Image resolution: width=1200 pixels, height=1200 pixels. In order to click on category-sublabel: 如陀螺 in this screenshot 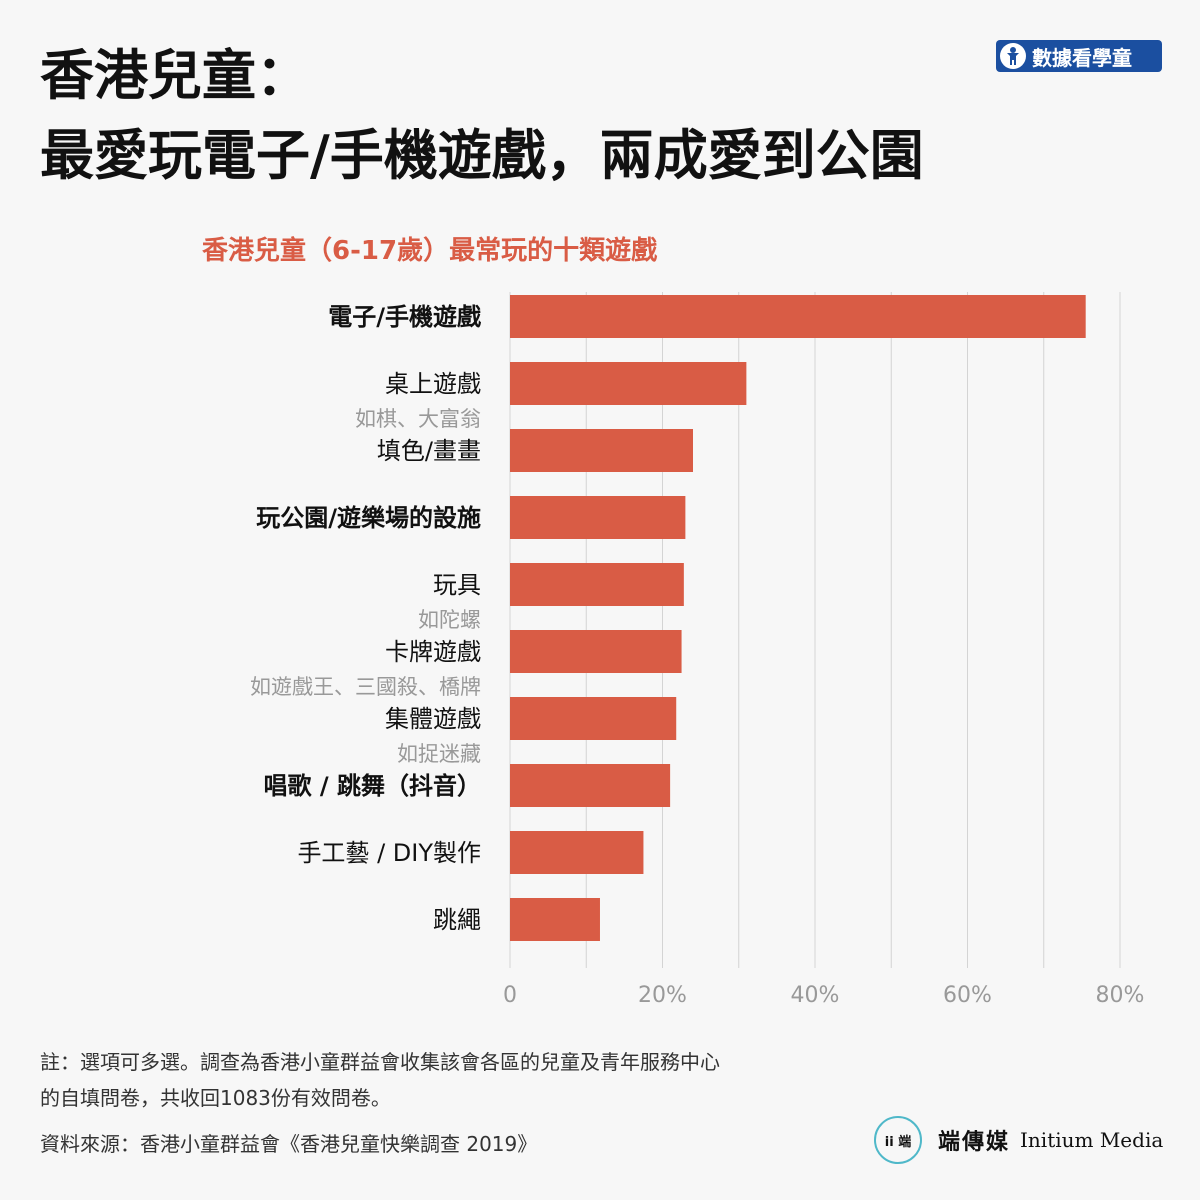, I will do `click(449, 620)`.